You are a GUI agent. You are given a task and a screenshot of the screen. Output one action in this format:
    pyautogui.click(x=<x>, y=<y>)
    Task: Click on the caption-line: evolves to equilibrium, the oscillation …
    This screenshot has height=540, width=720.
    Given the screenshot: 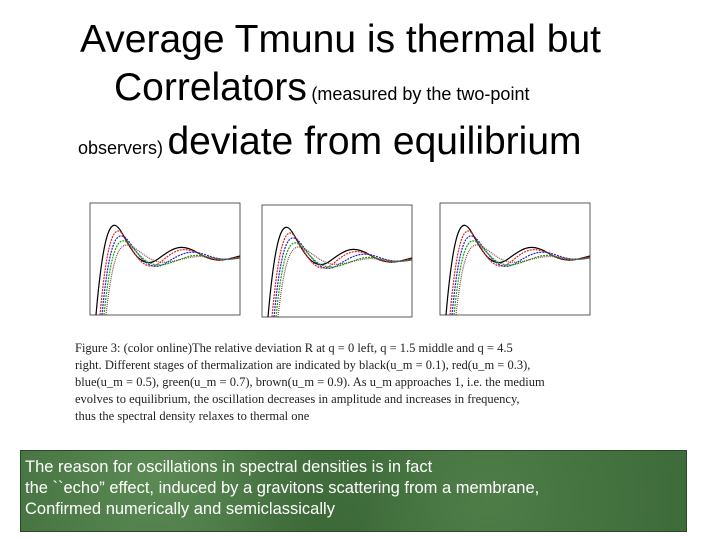 What is the action you would take?
    pyautogui.click(x=297, y=399)
    